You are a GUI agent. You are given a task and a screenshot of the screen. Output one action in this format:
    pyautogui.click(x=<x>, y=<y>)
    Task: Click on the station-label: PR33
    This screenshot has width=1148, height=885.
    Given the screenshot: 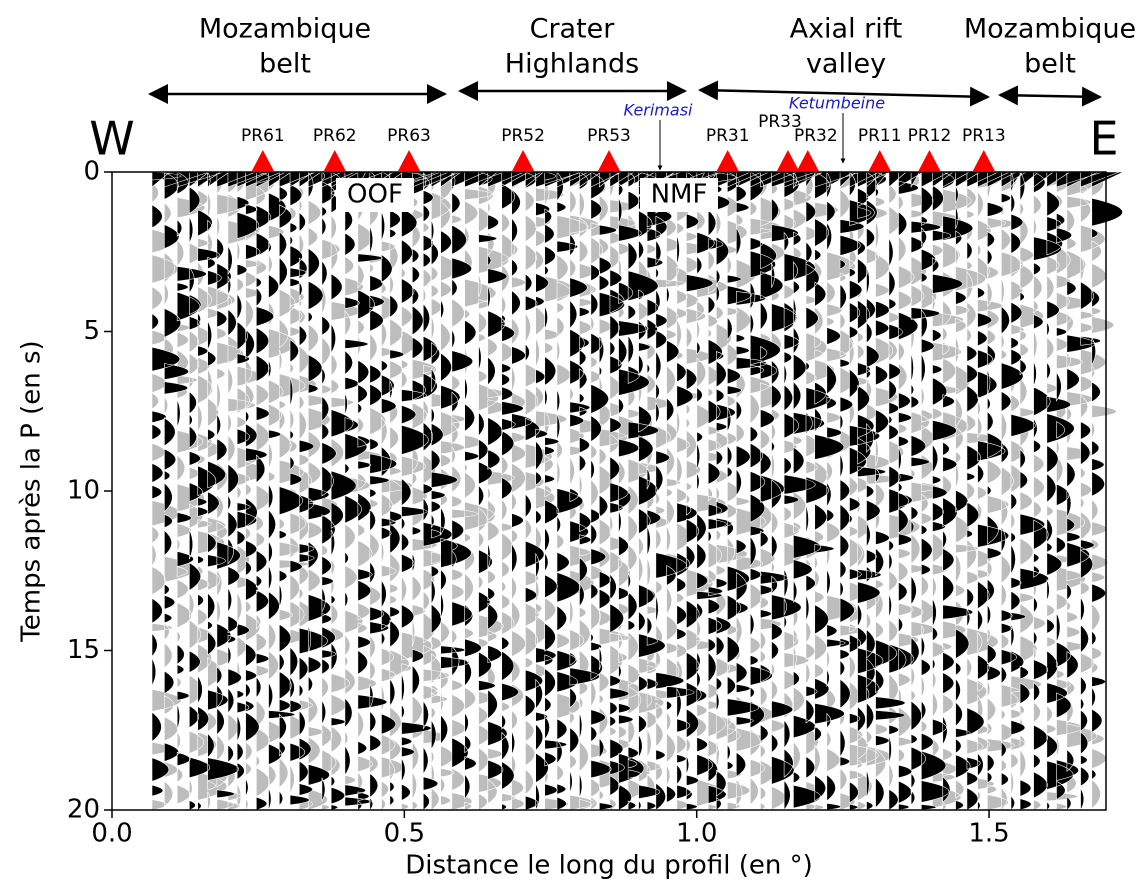 What is the action you would take?
    pyautogui.click(x=780, y=122)
    